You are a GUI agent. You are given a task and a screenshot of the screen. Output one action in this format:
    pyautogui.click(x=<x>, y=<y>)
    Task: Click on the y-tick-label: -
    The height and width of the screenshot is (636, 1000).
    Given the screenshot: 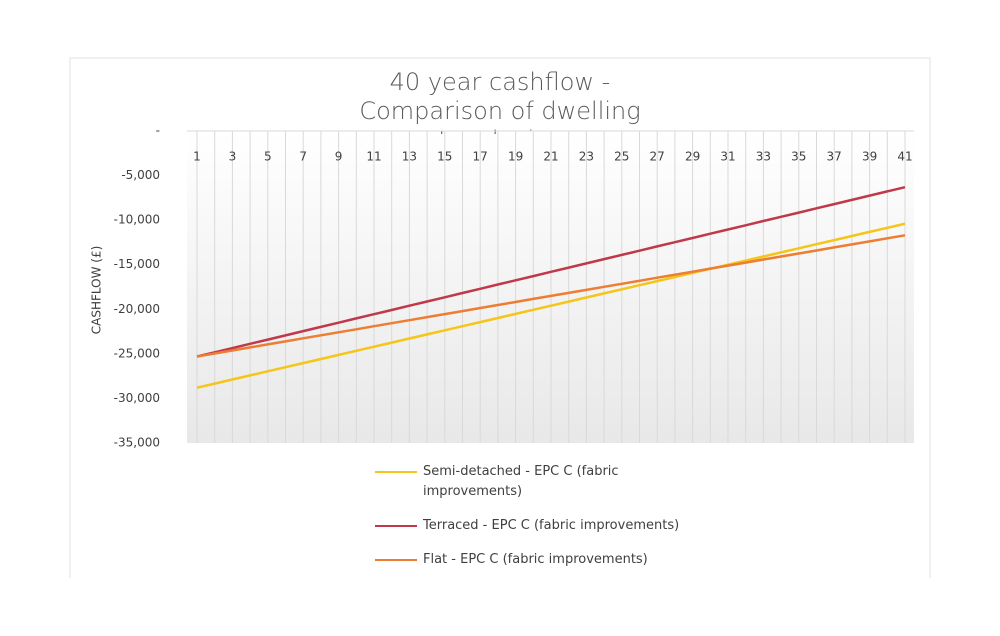 What is the action you would take?
    pyautogui.click(x=158, y=131)
    